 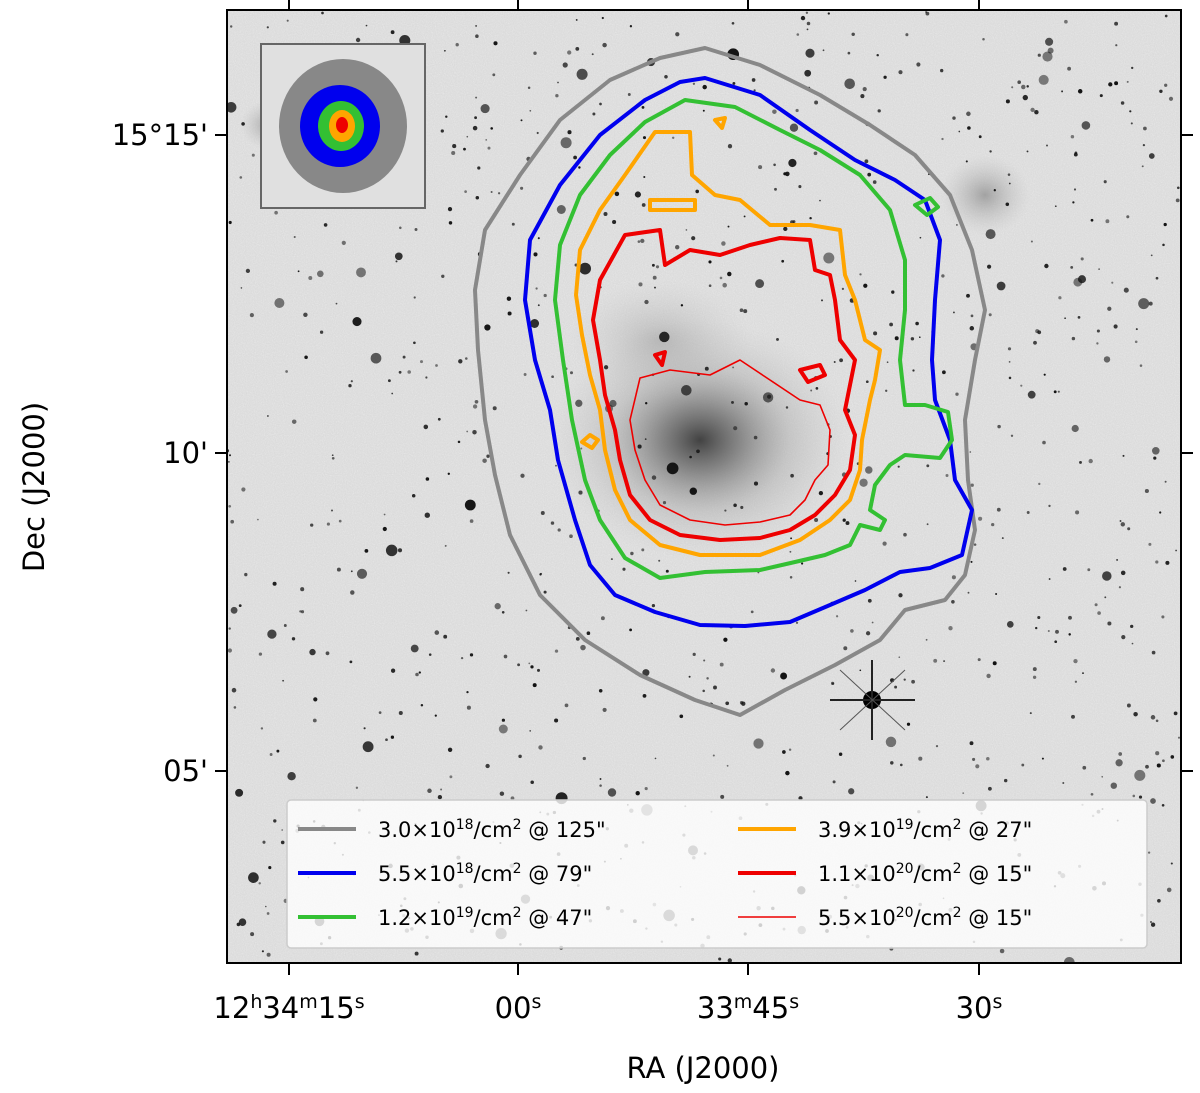 I want to click on contour-1.1e20, so click(x=724, y=385).